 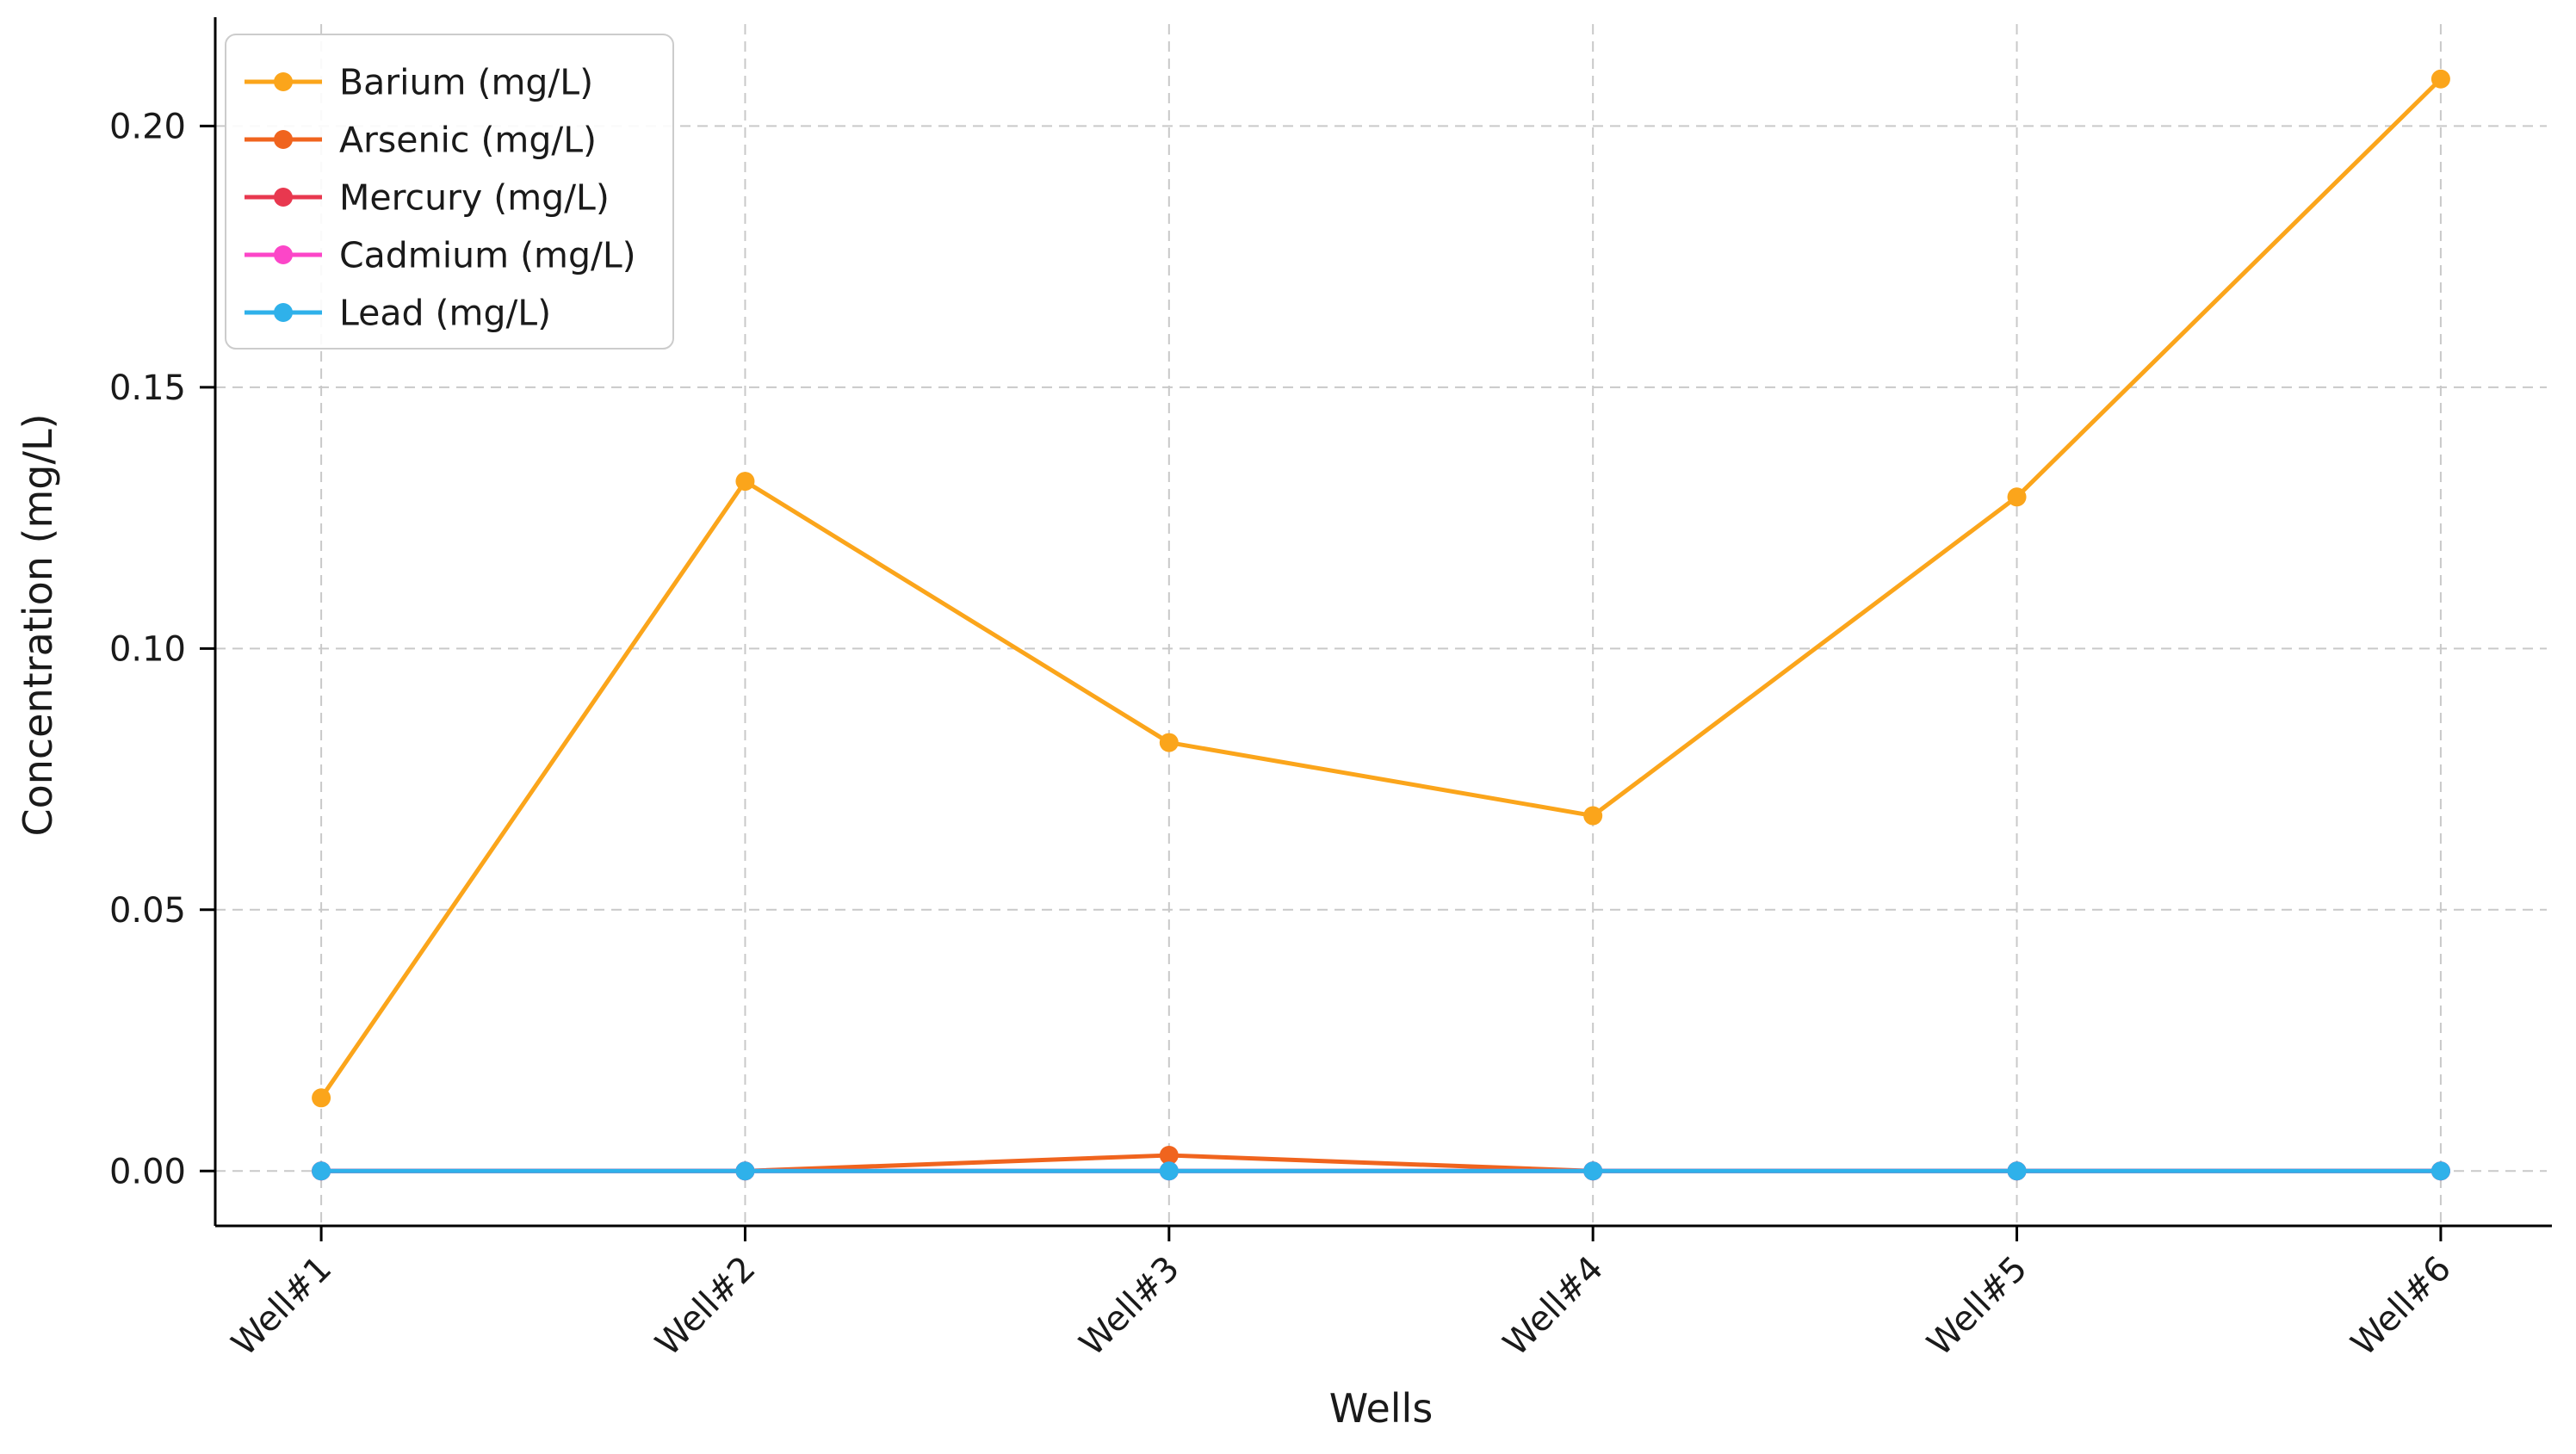 I want to click on x-tick-label: Well#1, so click(x=282, y=1306).